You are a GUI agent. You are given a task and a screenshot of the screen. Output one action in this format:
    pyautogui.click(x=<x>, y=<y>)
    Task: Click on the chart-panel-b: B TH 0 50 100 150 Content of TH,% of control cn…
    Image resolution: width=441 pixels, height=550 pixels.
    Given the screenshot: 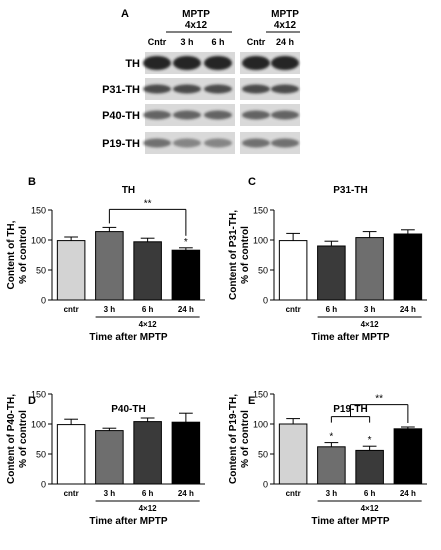 What is the action you would take?
    pyautogui.click(x=105, y=259)
    